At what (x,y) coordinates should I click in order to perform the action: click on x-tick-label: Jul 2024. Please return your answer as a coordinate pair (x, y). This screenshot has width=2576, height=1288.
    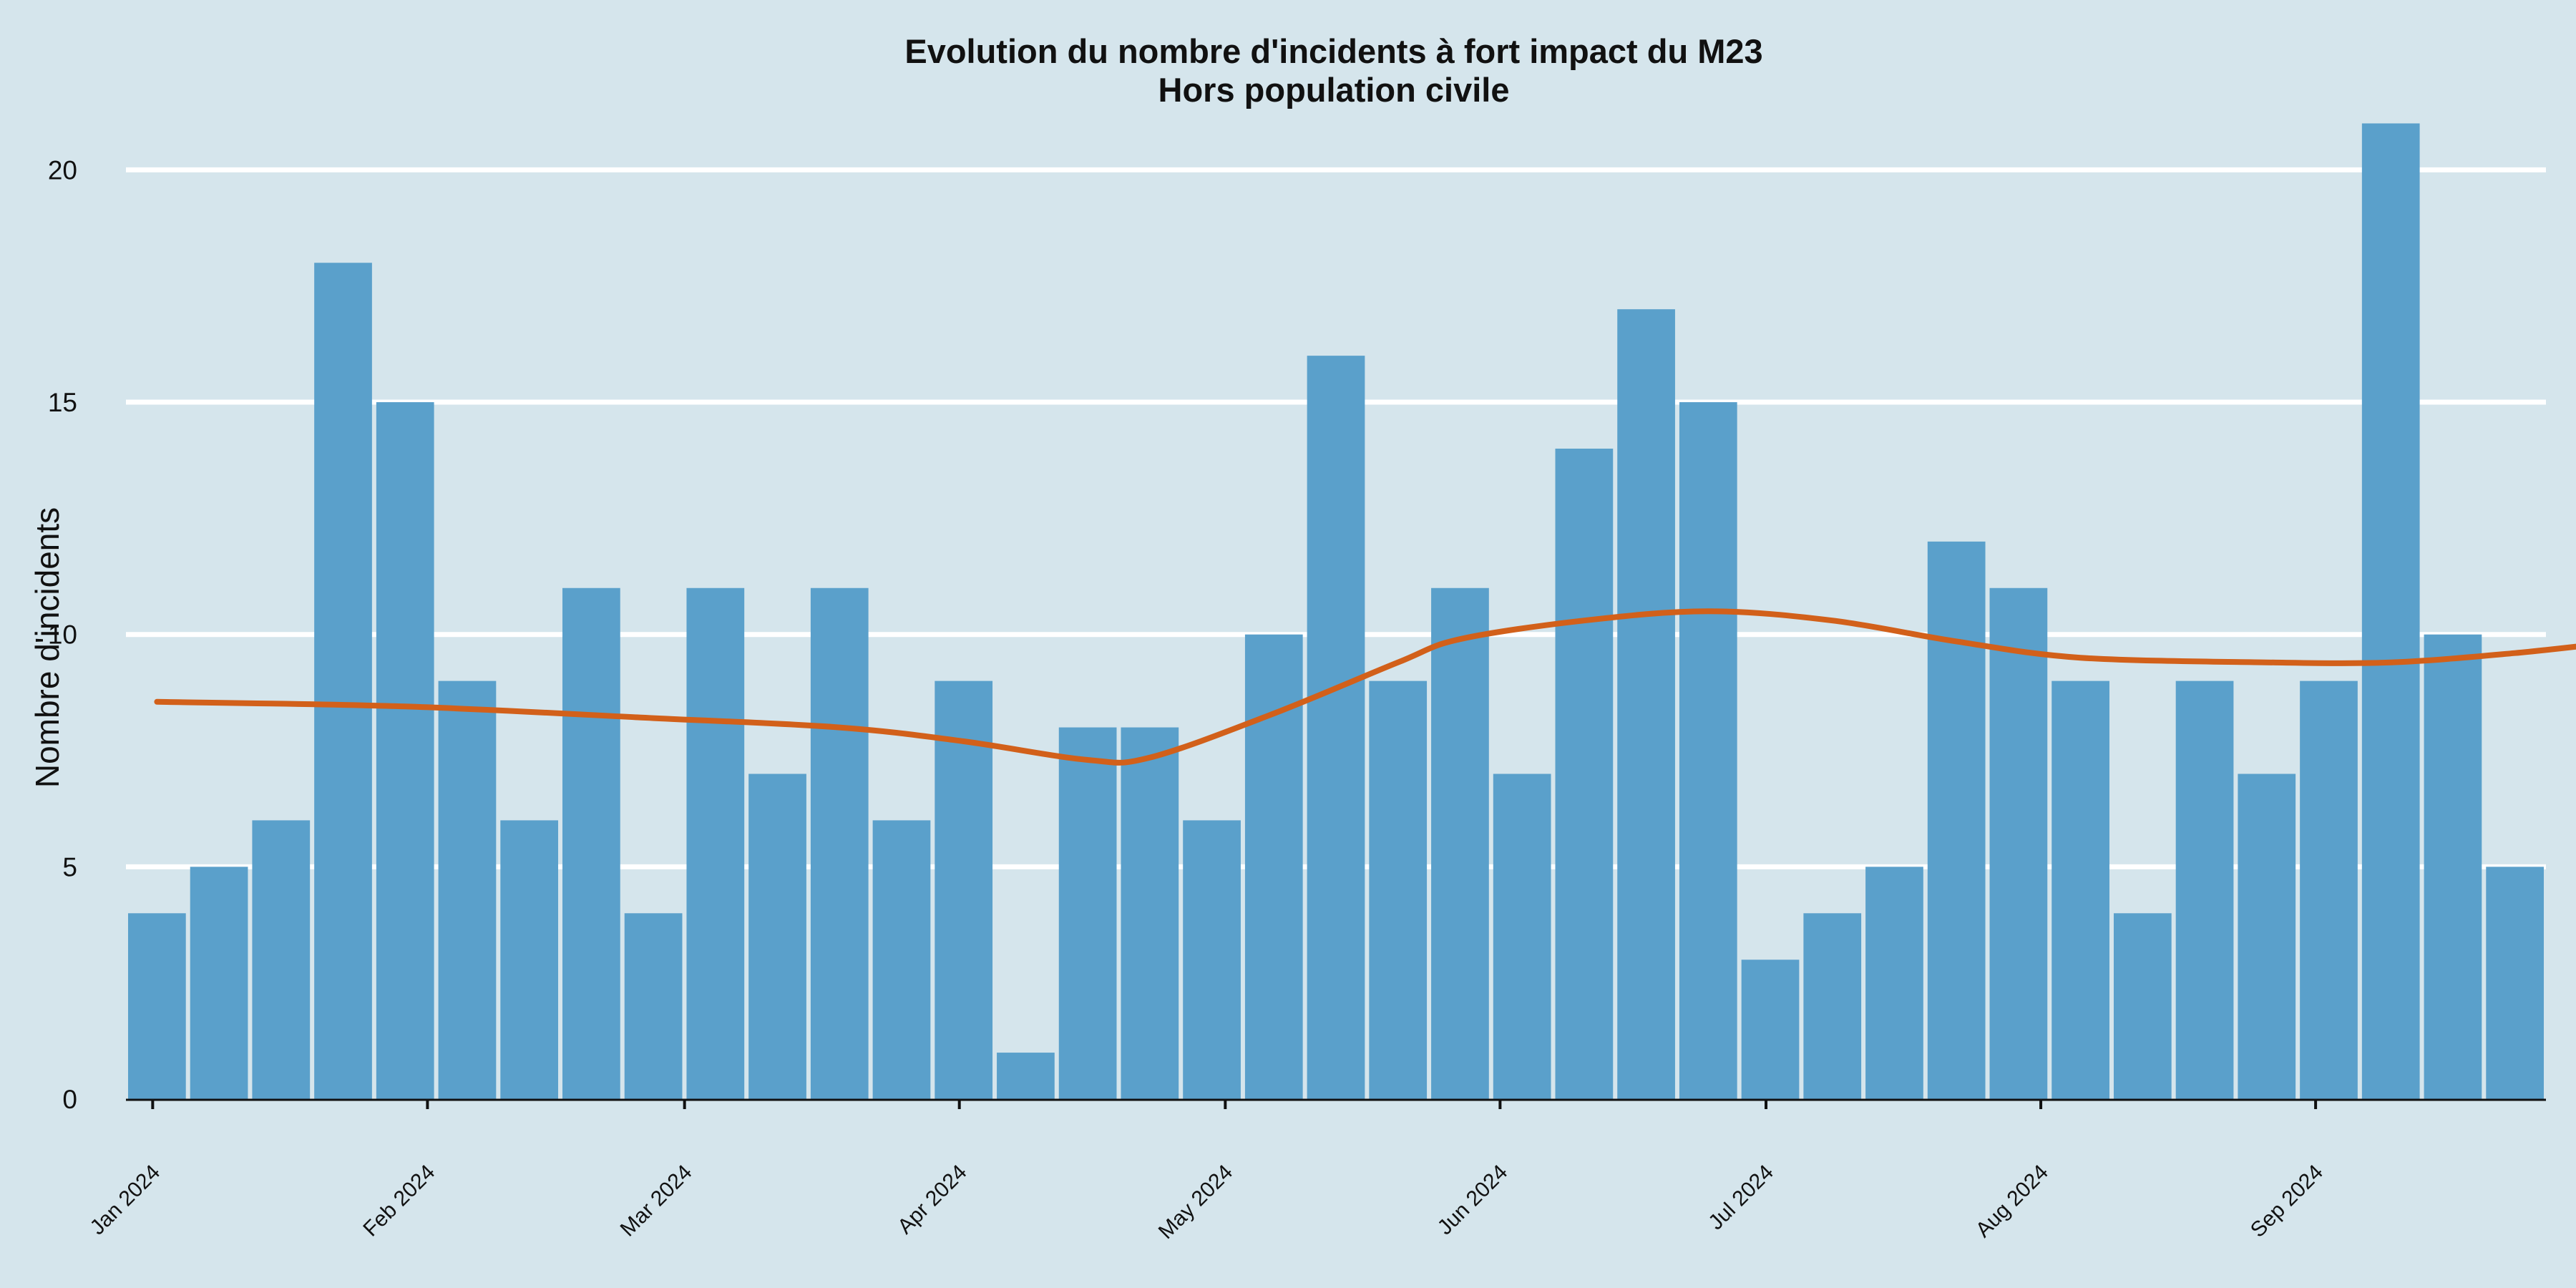
    Looking at the image, I should click on (1741, 1198).